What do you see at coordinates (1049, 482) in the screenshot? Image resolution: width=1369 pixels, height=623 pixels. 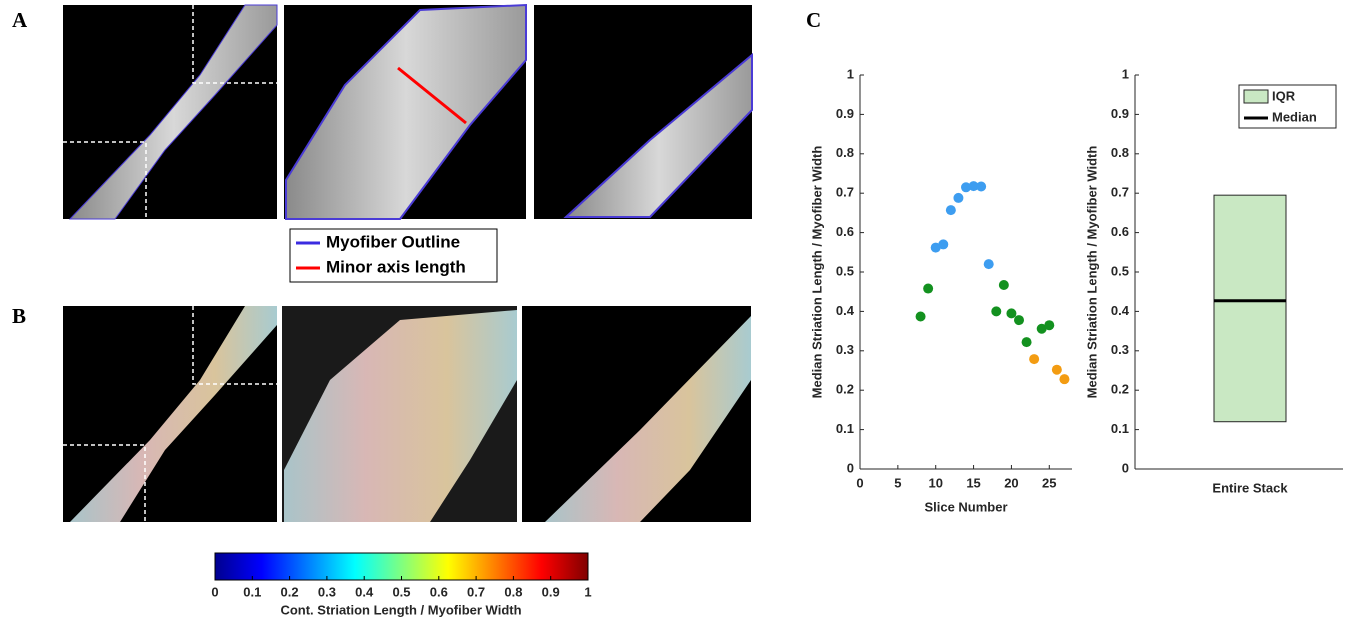 I see `x-tick-label: 25` at bounding box center [1049, 482].